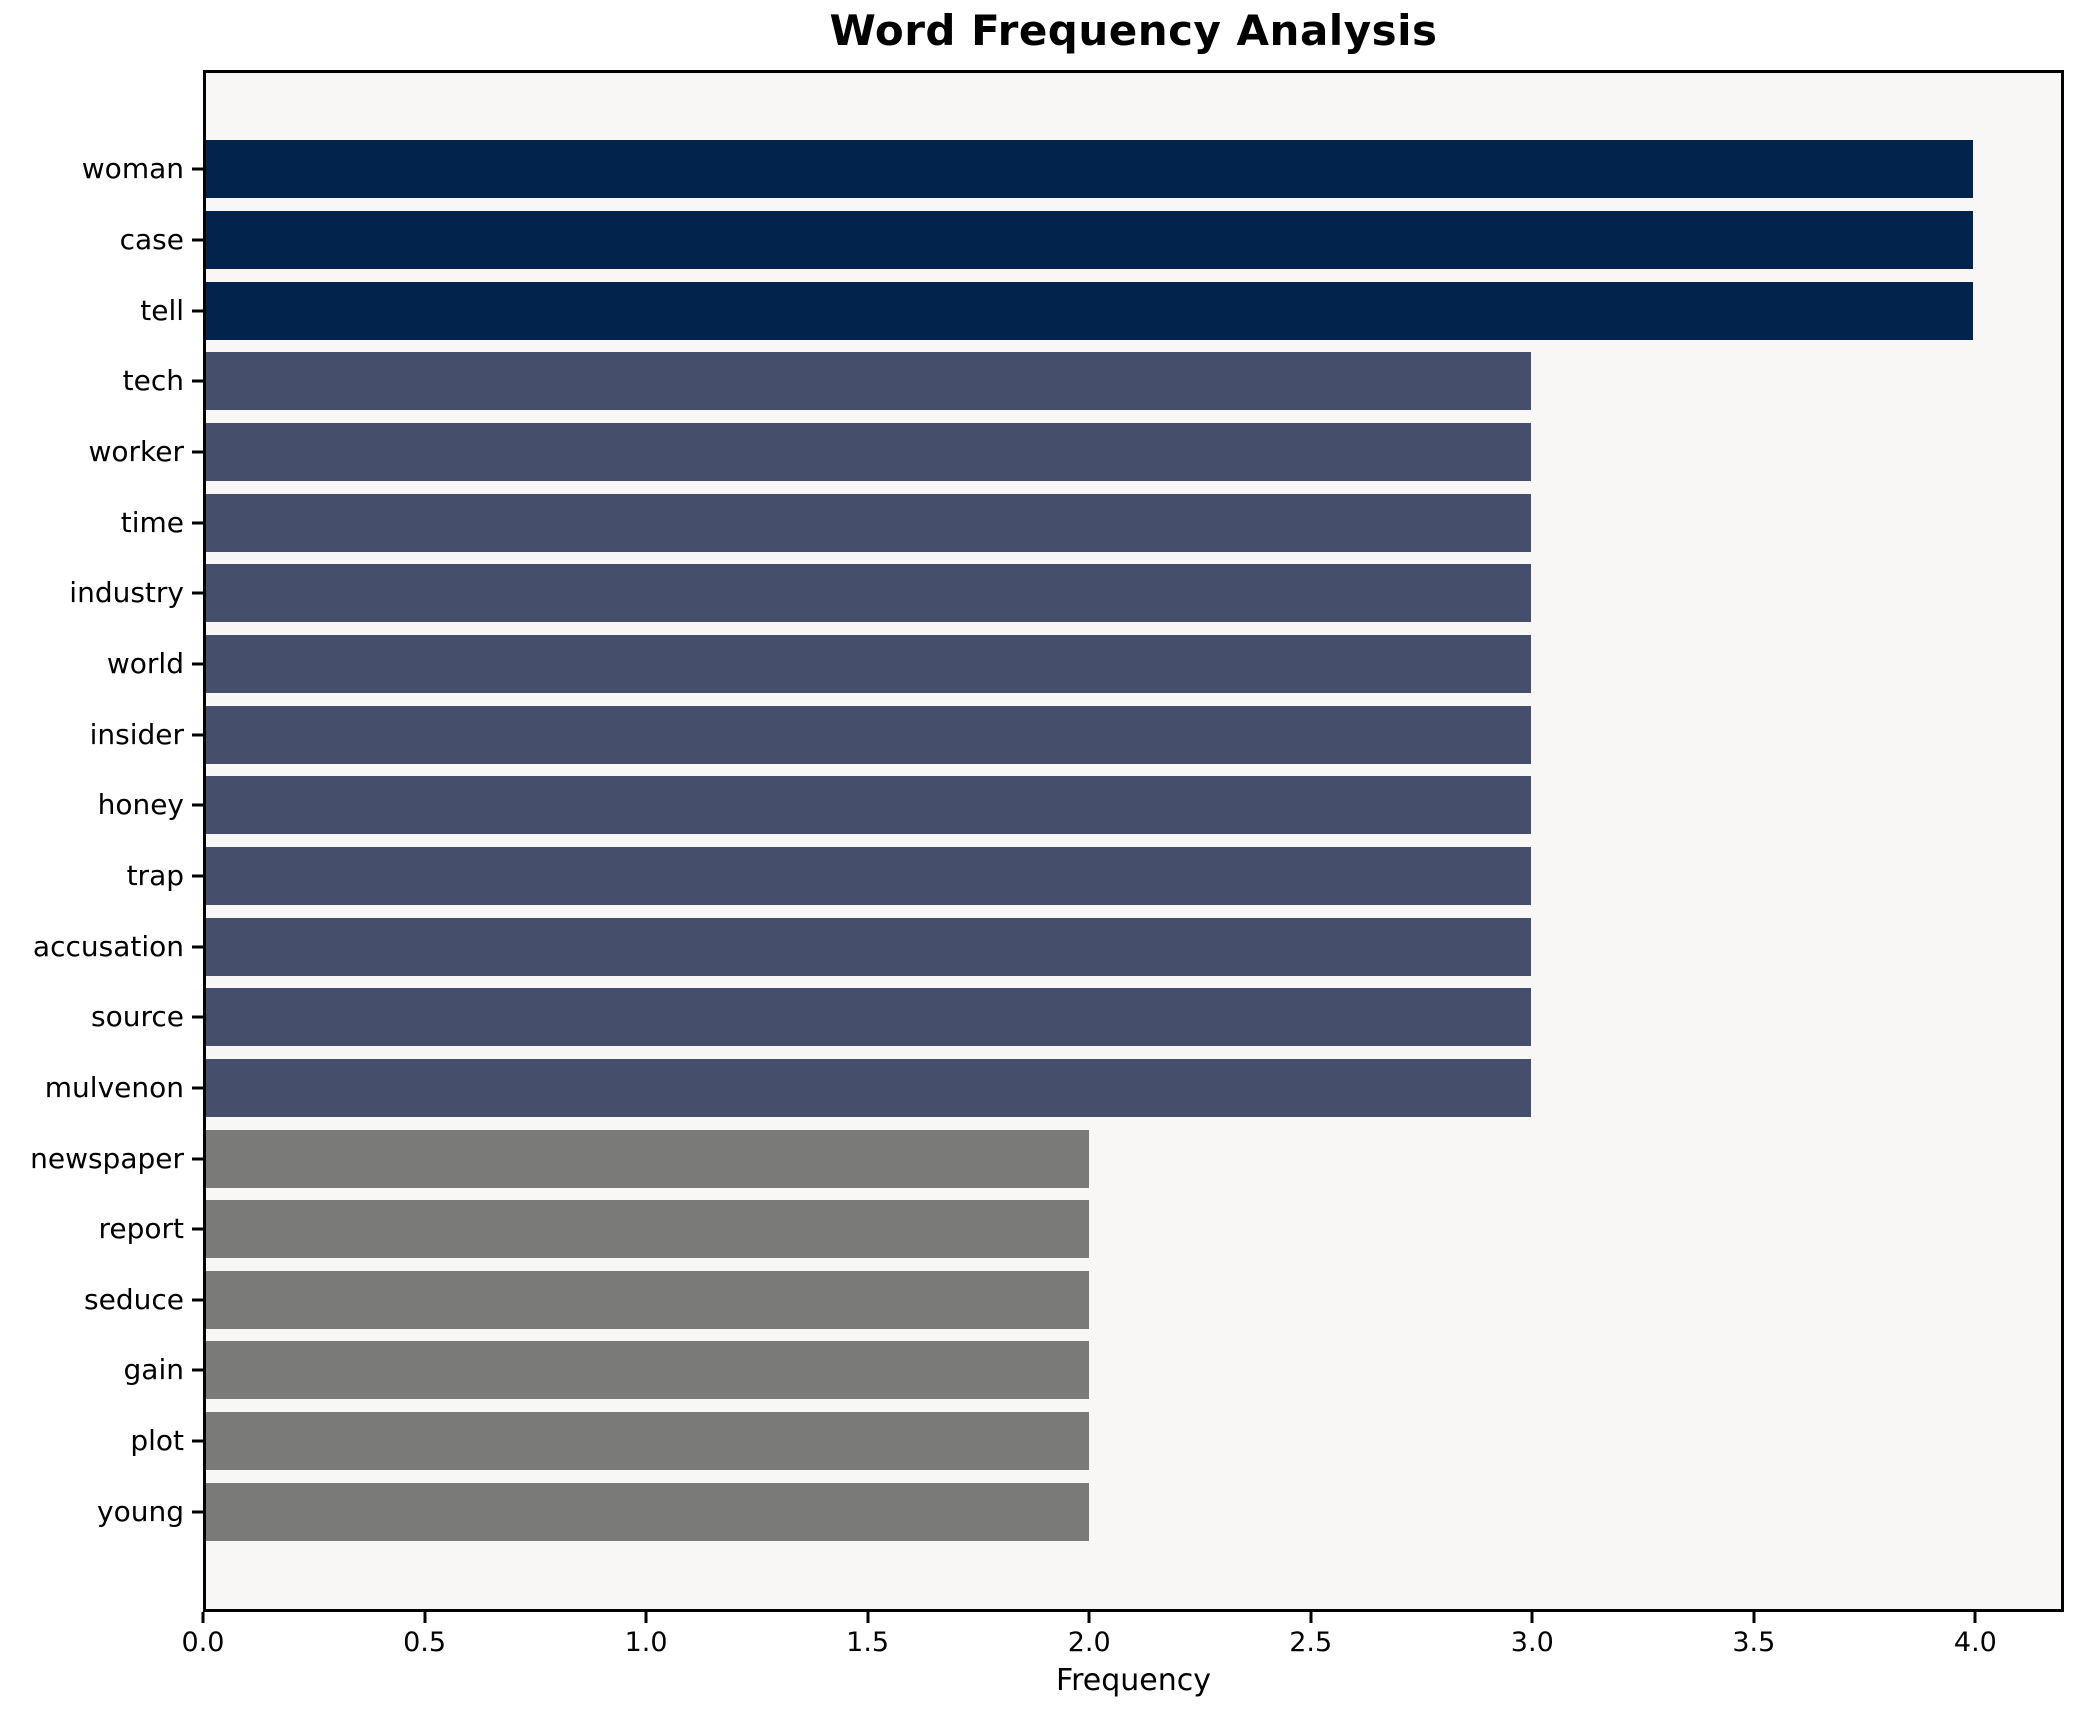 This screenshot has width=2082, height=1722. I want to click on y-tick-label: trap, so click(155, 875).